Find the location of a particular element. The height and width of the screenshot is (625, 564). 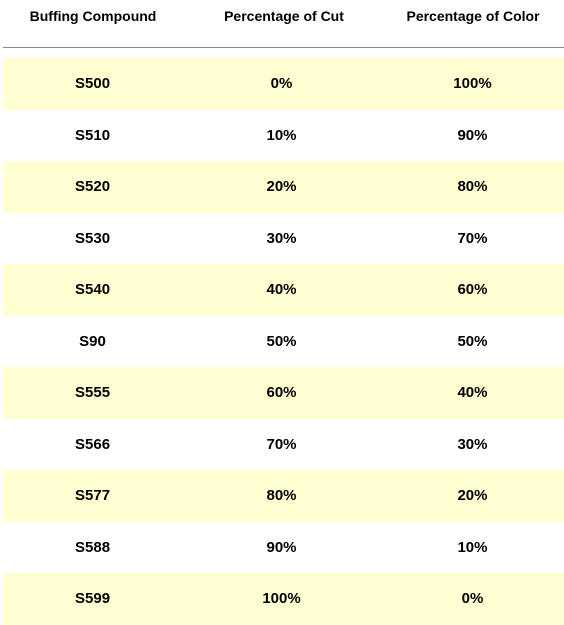

table-row: S599 100% 0% is located at coordinates (283, 599).